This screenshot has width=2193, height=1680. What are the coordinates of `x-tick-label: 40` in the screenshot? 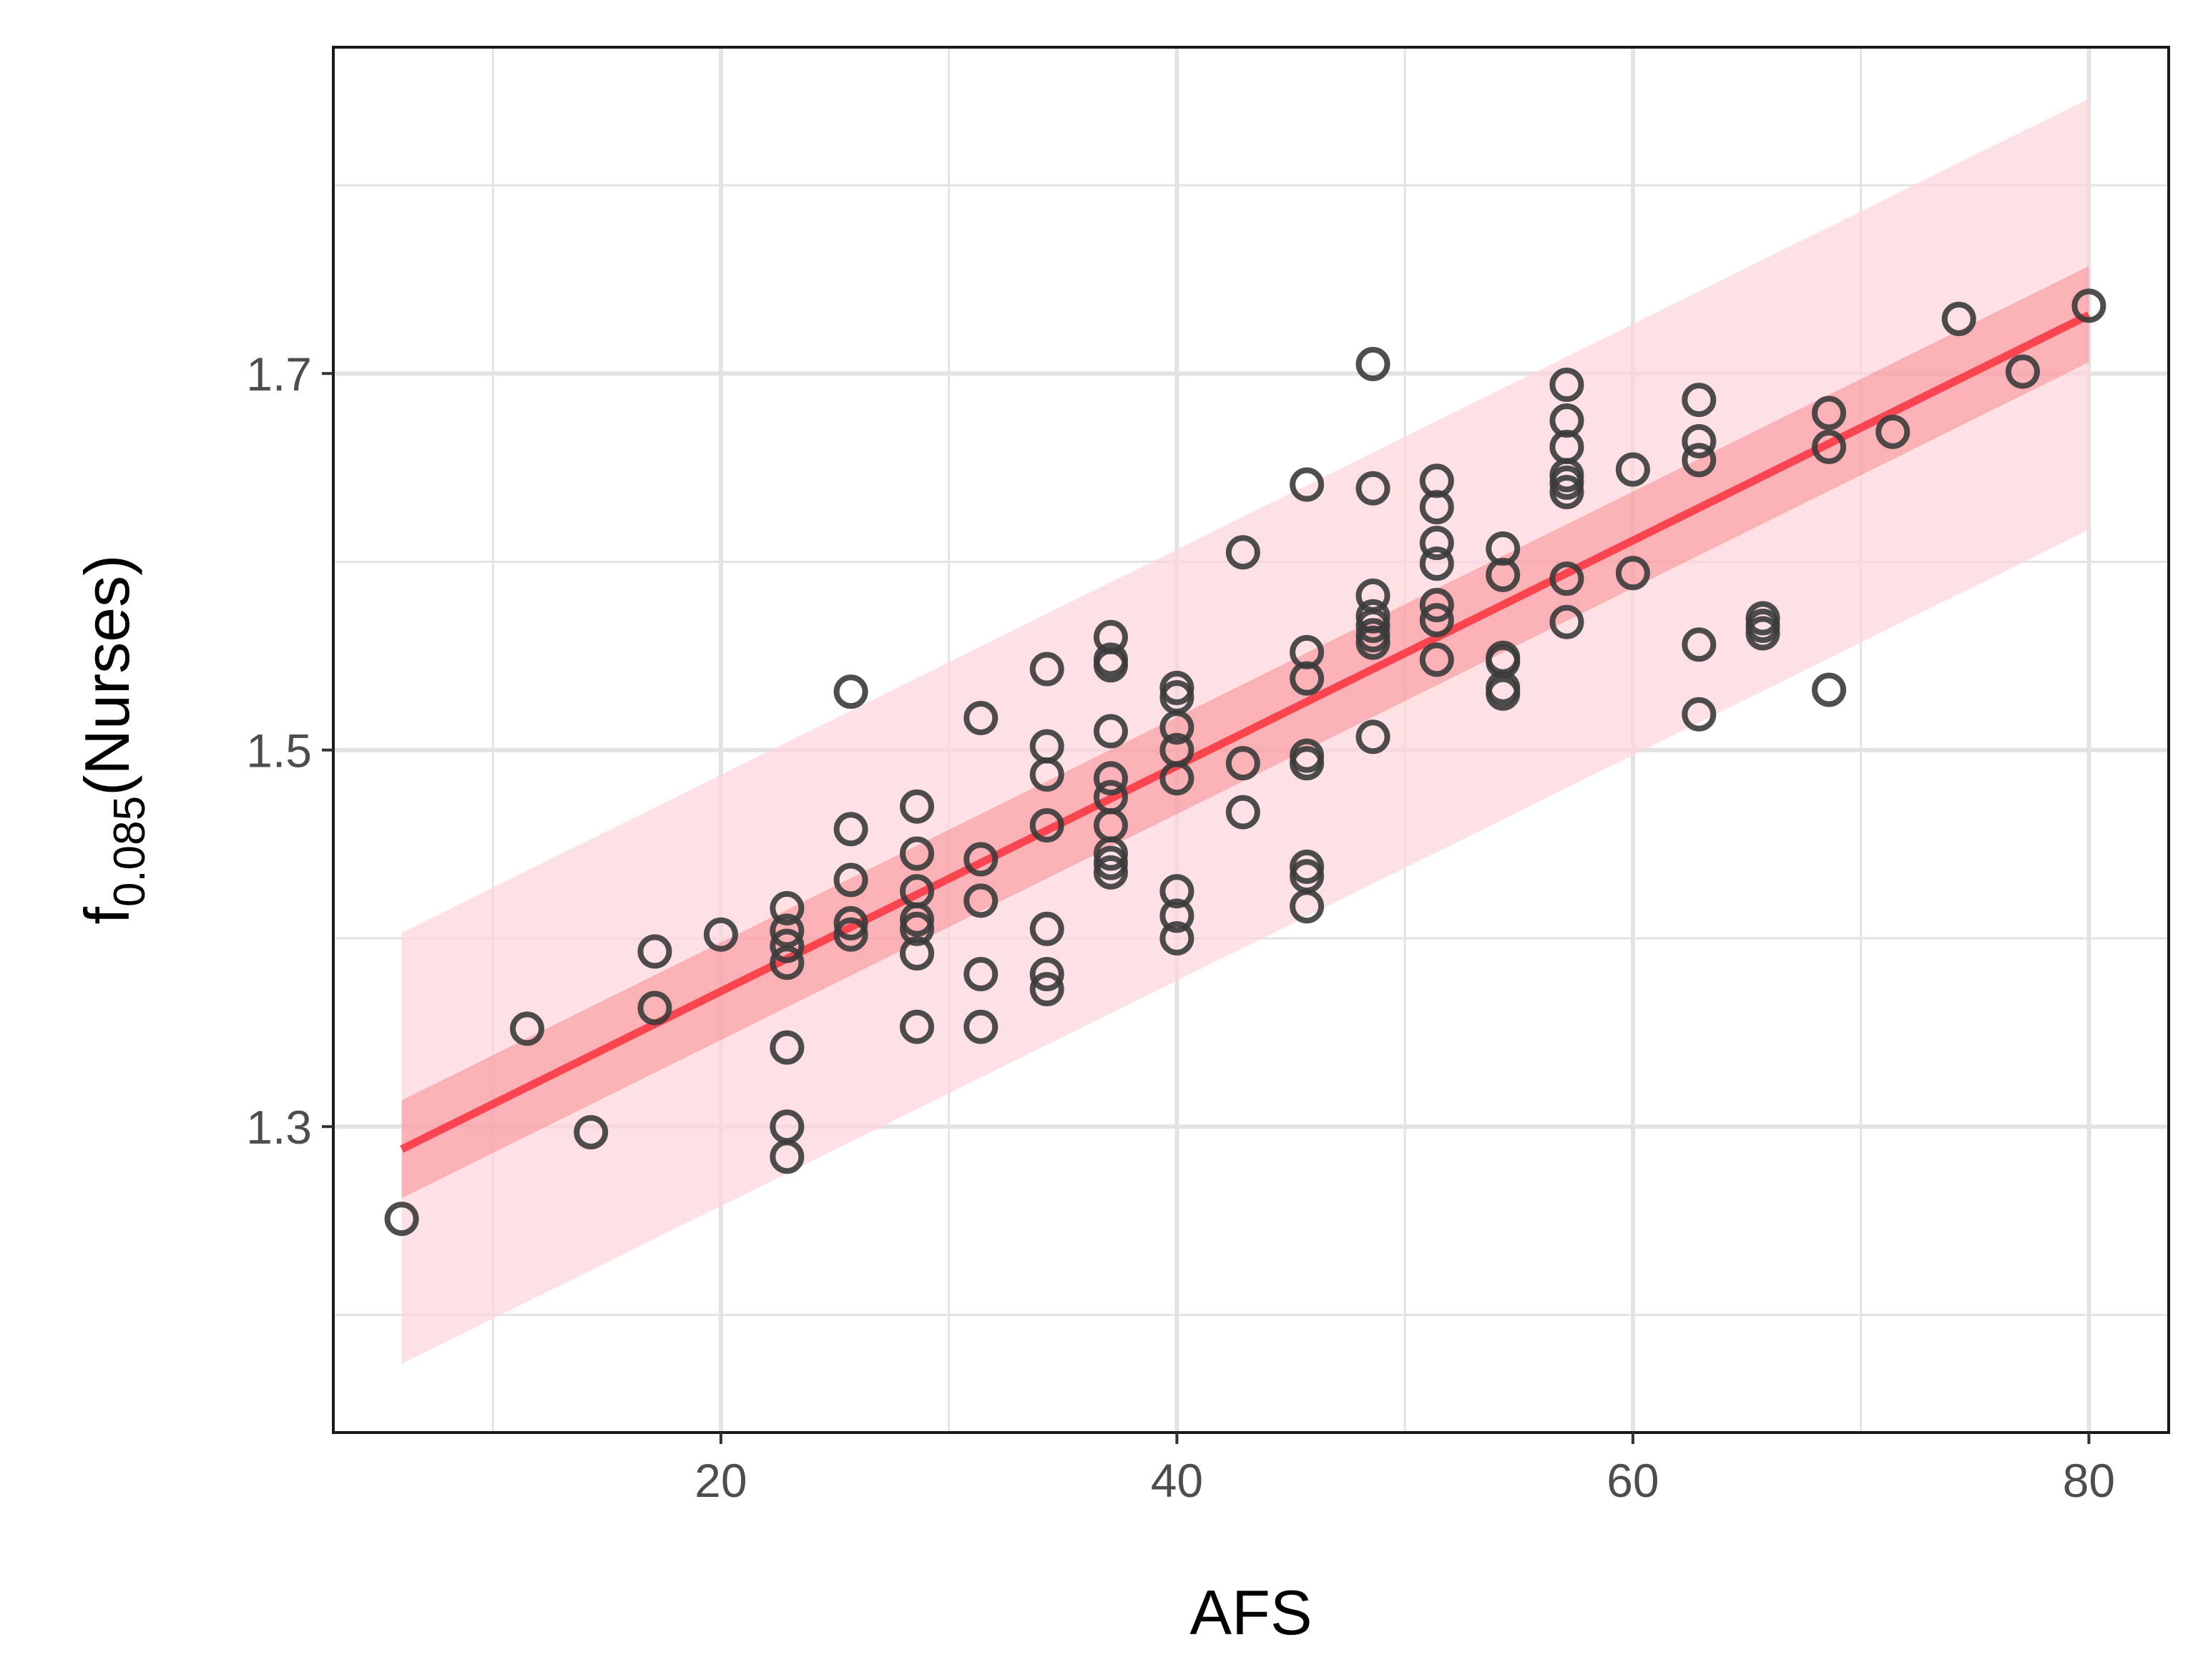 It's located at (1177, 1480).